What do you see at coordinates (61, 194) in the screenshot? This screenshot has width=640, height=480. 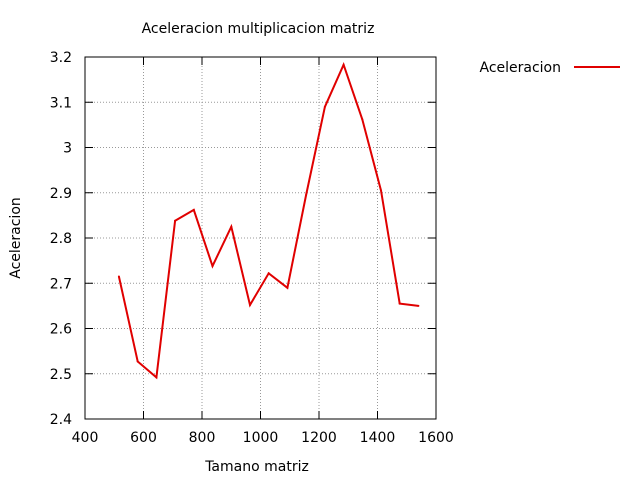 I see `y-tick-label: 2.9` at bounding box center [61, 194].